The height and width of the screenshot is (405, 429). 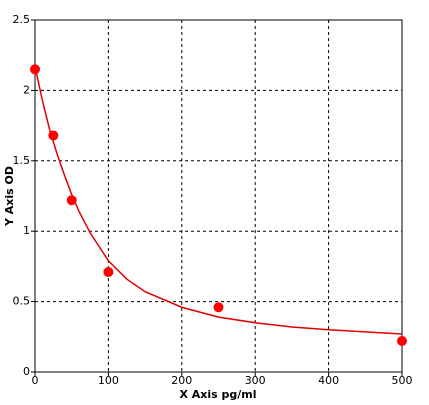 I want to click on y-axis-title: Y Axis OD, so click(x=9, y=196).